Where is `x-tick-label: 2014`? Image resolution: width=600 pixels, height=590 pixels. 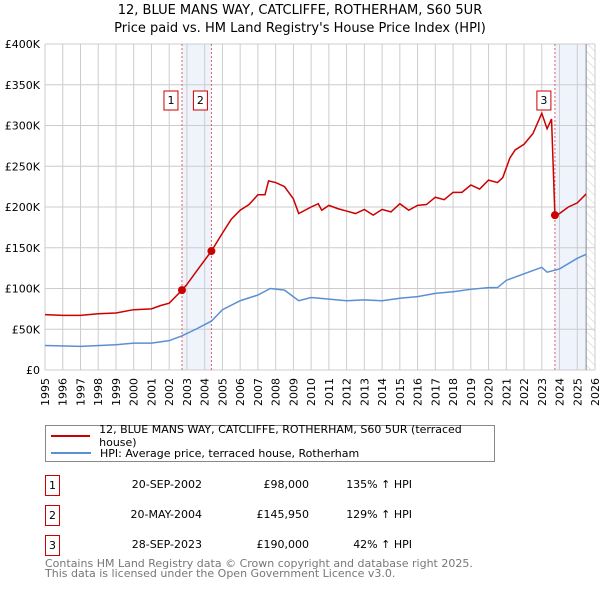
x-tick-label: 2014 is located at coordinates (382, 392).